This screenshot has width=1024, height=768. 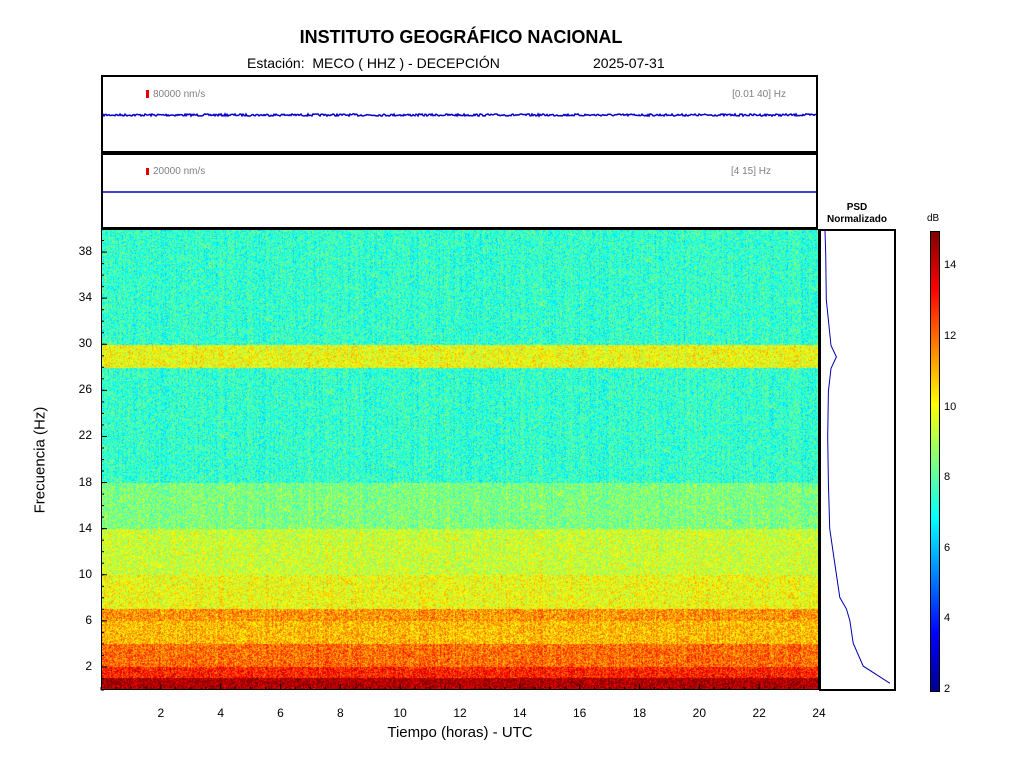 What do you see at coordinates (699, 713) in the screenshot?
I see `x-tick-label: 20` at bounding box center [699, 713].